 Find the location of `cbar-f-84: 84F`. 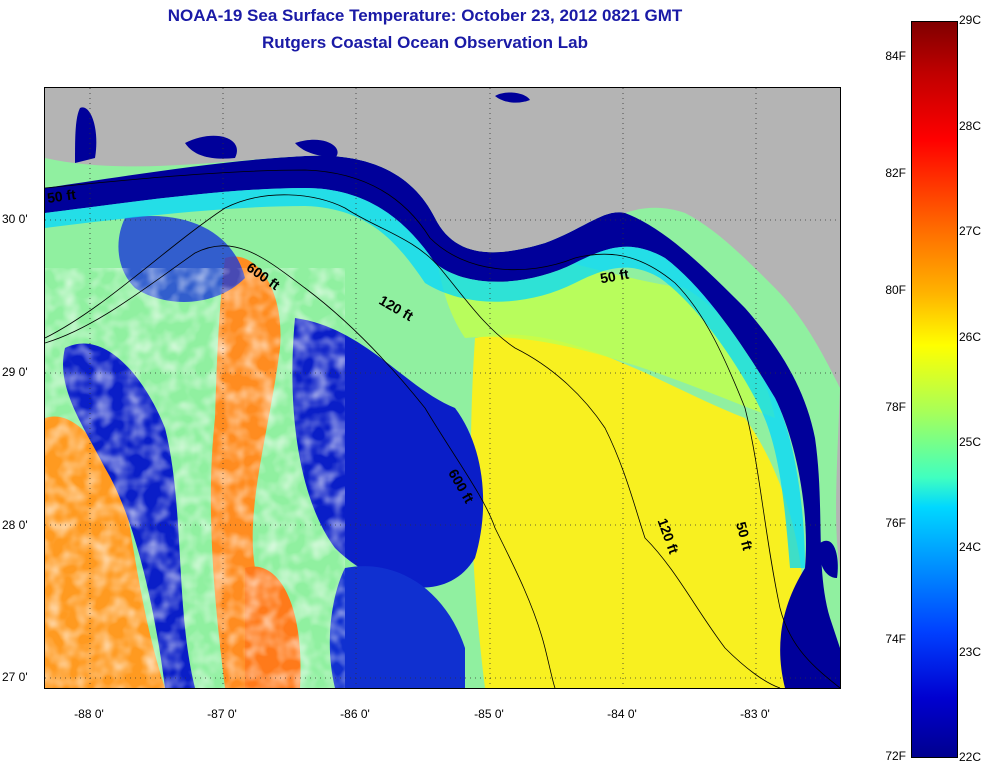

cbar-f-84: 84F is located at coordinates (895, 56).